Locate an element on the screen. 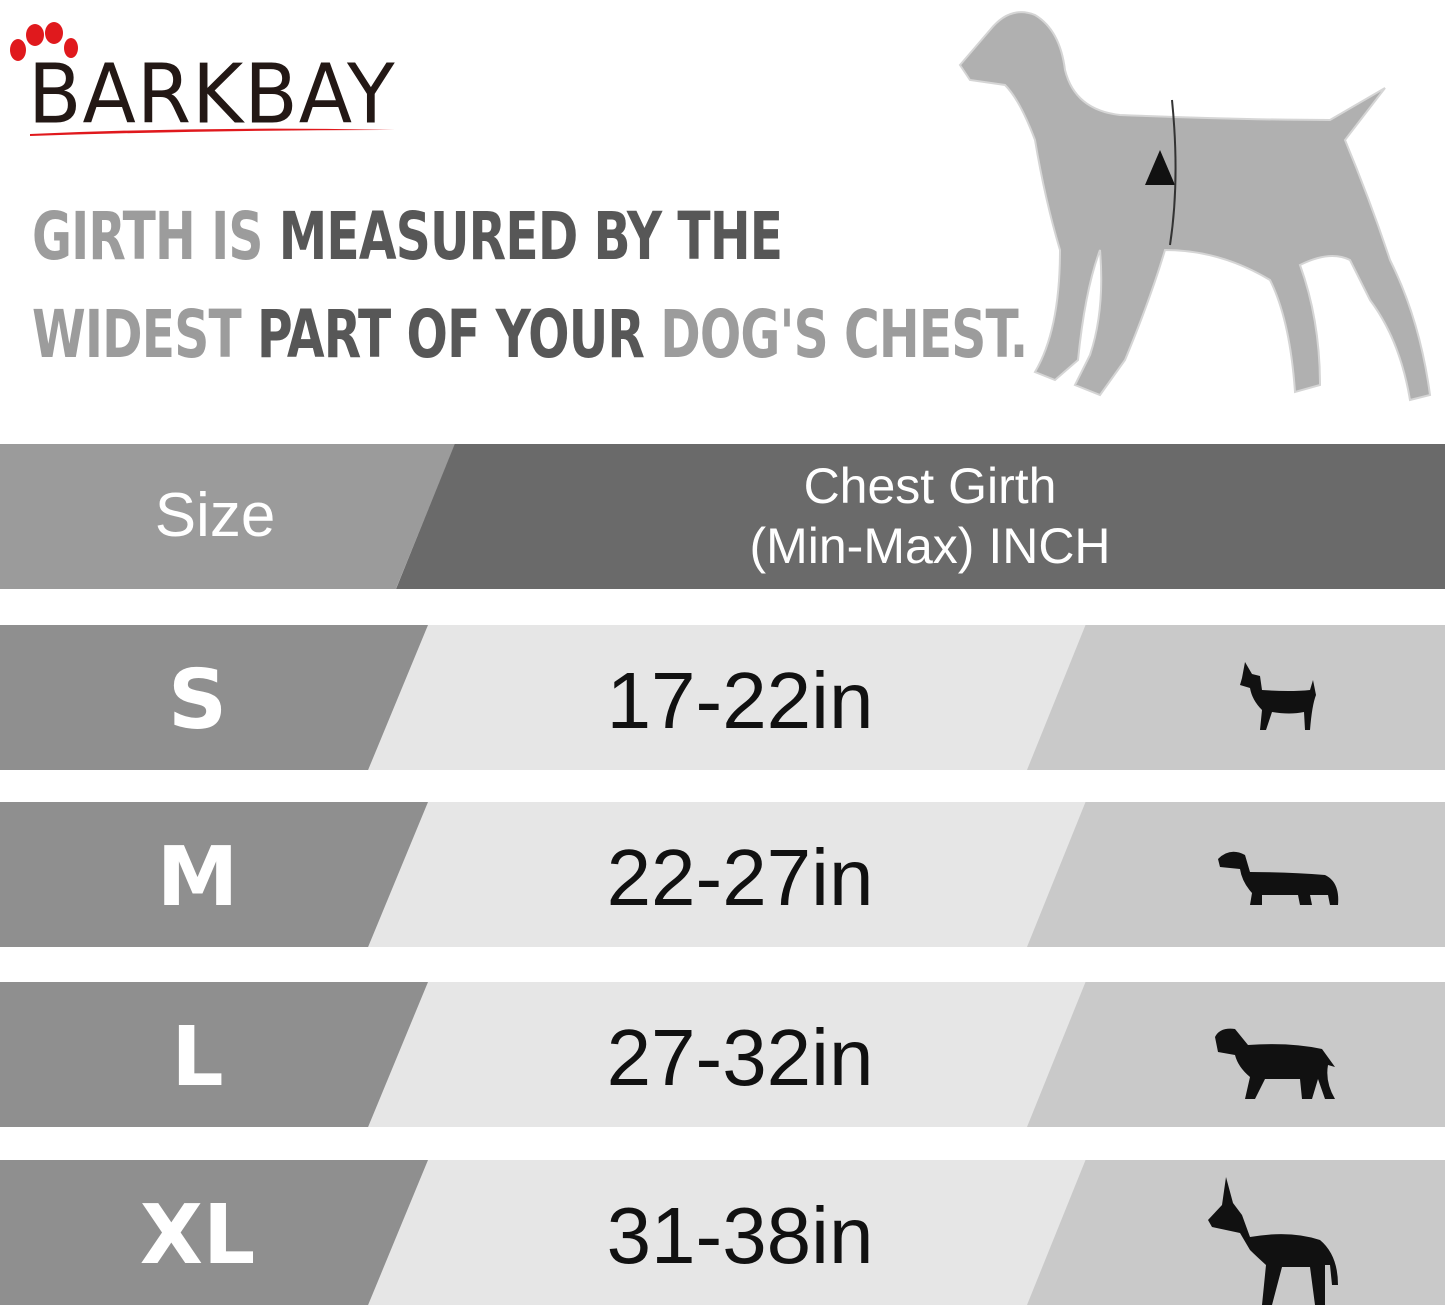  size-label: XL is located at coordinates (197, 1235).